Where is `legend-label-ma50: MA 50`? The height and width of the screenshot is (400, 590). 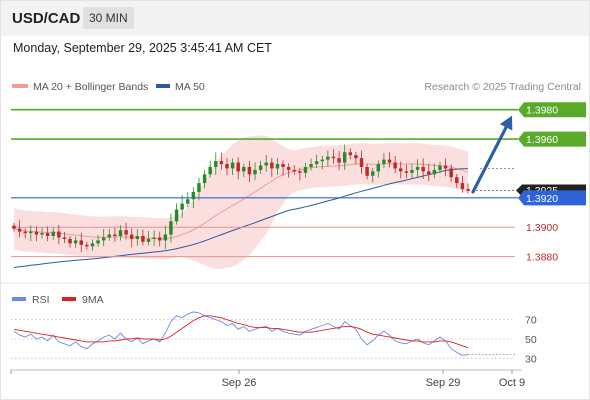
legend-label-ma50: MA 50 is located at coordinates (190, 87).